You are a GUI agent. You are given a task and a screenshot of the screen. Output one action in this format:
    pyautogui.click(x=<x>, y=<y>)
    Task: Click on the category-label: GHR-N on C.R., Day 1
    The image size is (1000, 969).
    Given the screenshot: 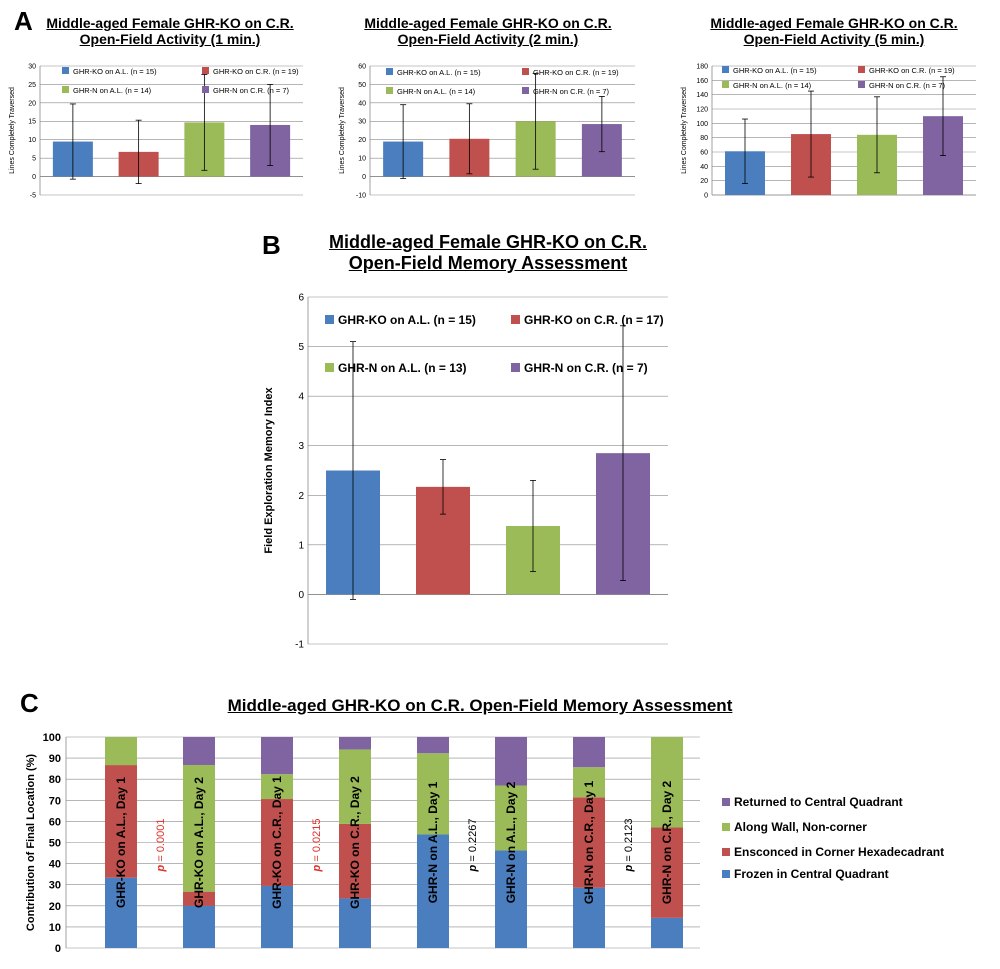 What is the action you would take?
    pyautogui.click(x=589, y=843)
    